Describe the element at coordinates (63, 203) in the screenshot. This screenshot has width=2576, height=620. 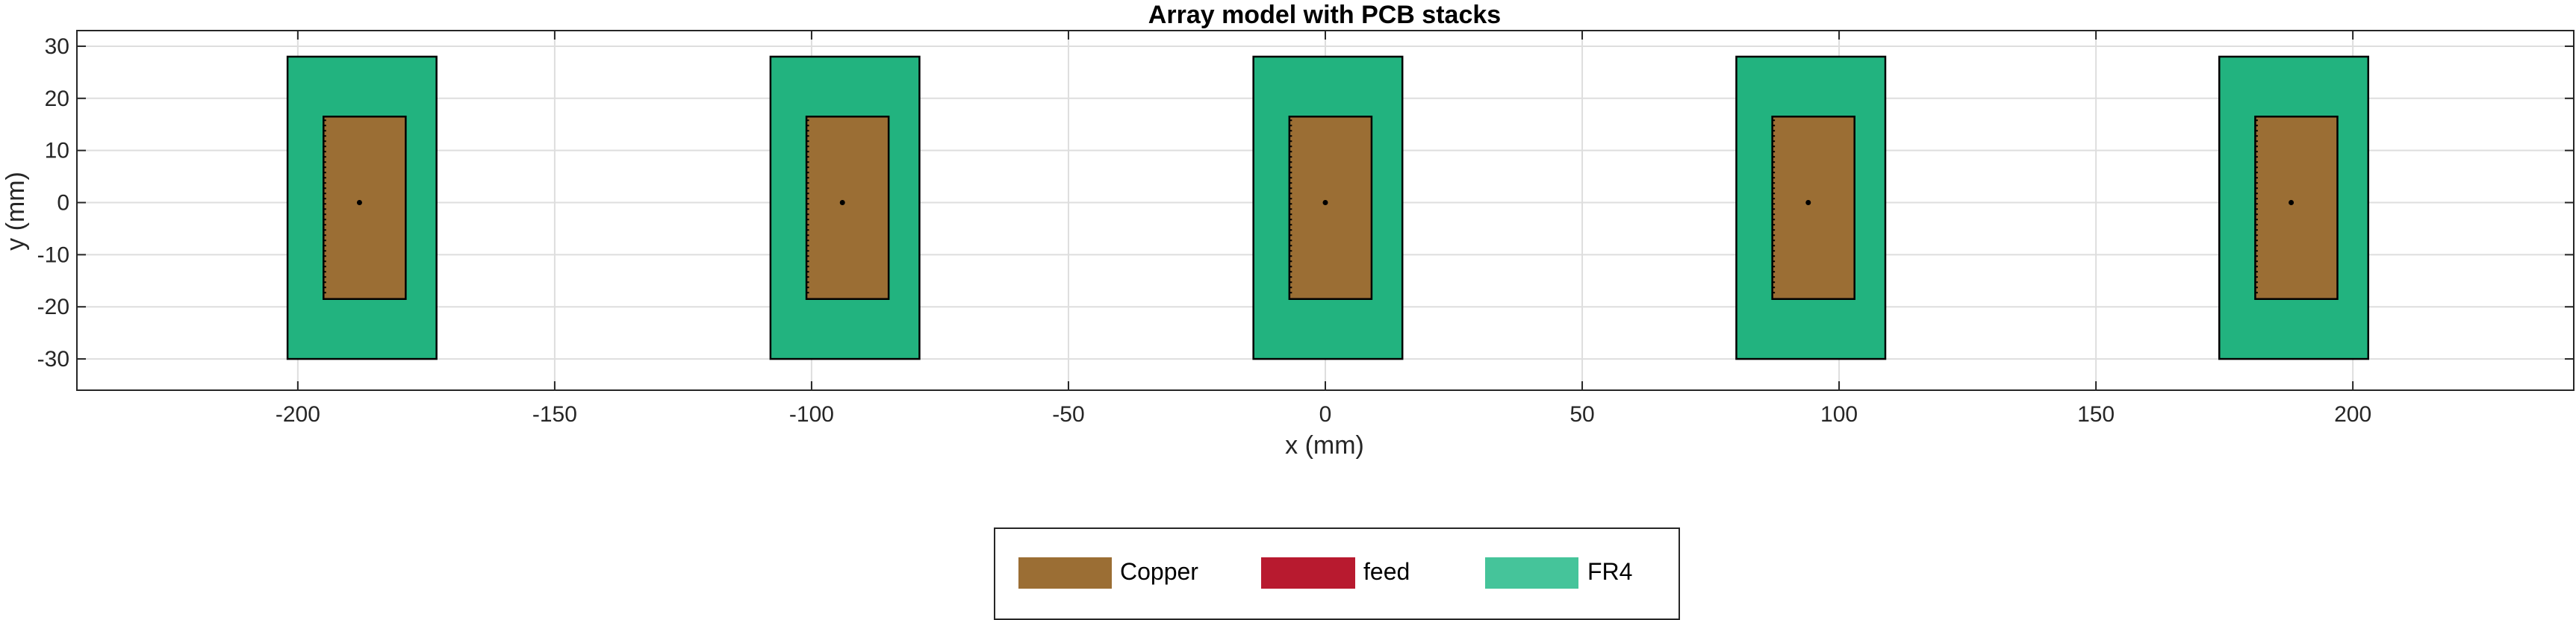
I see `y-tick-label: 0` at that location.